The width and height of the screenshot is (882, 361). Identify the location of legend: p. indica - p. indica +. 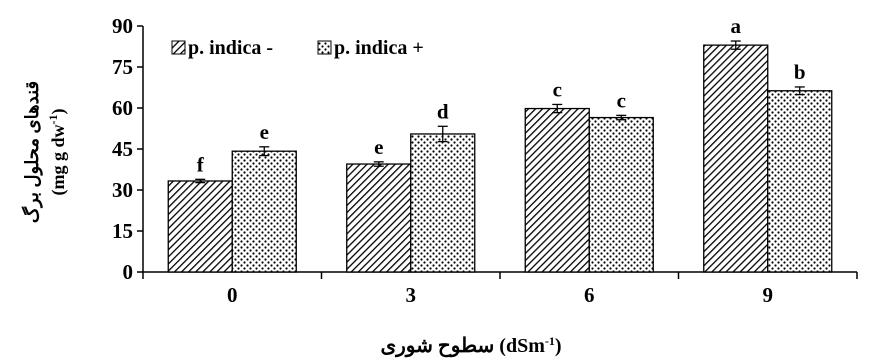
(297, 48).